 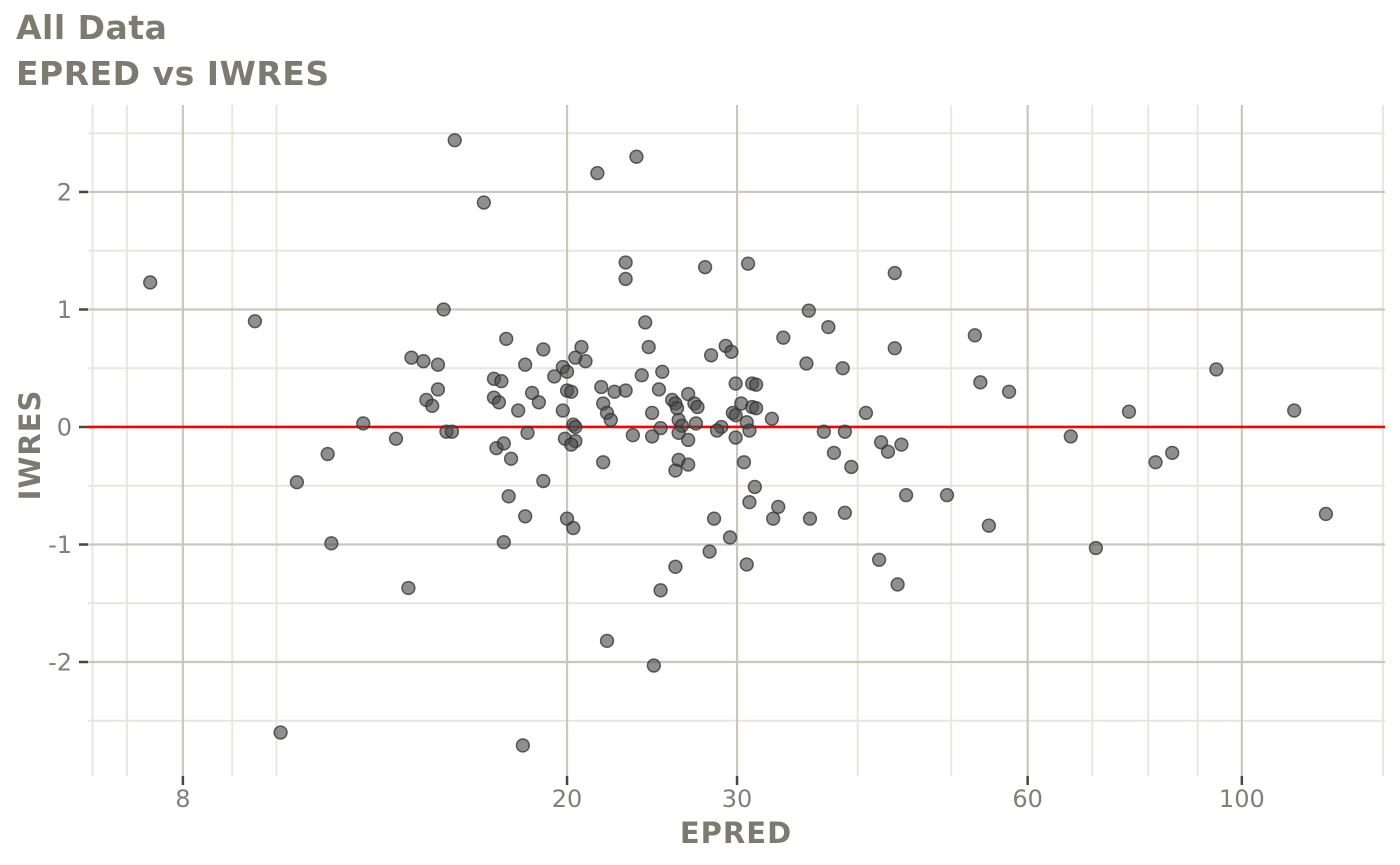 I want to click on x-axis-tick-label: 8, so click(x=182, y=799).